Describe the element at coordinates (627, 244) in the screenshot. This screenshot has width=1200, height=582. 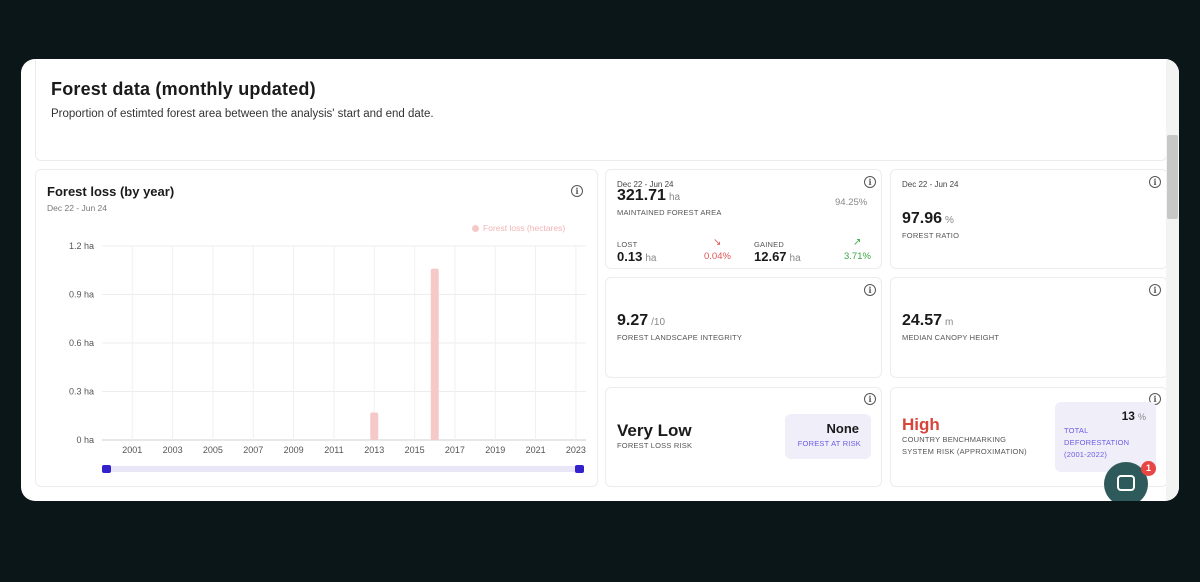
I see `lost-label: LOST` at that location.